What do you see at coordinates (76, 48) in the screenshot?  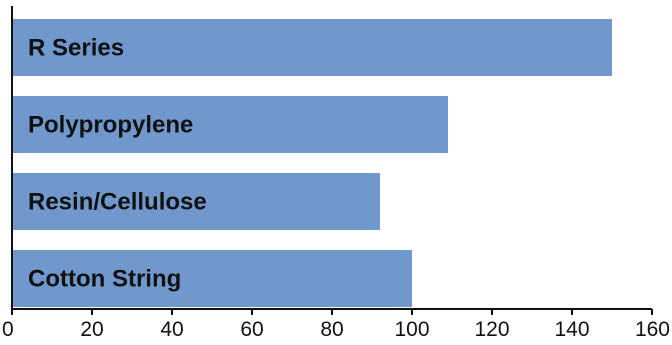 I see `bar-label: R Series` at bounding box center [76, 48].